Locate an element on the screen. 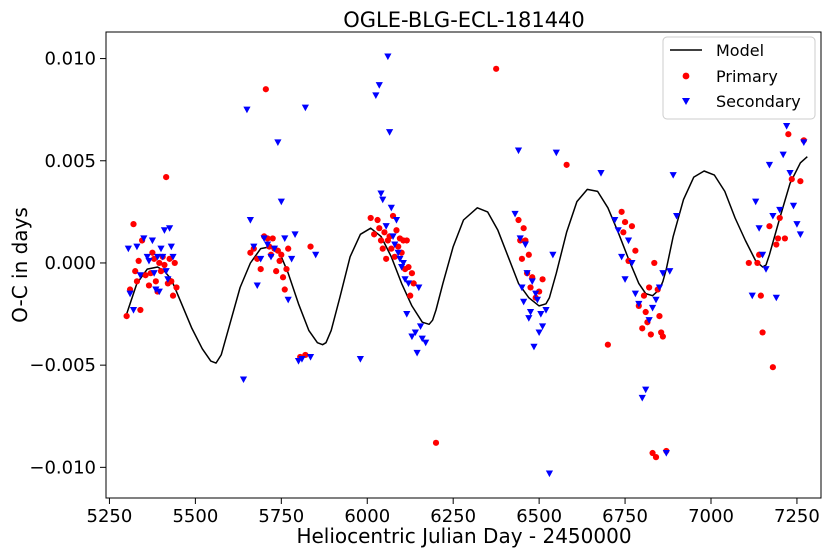 The width and height of the screenshot is (830, 554). y-axis-label: O-C in days is located at coordinates (20, 265).